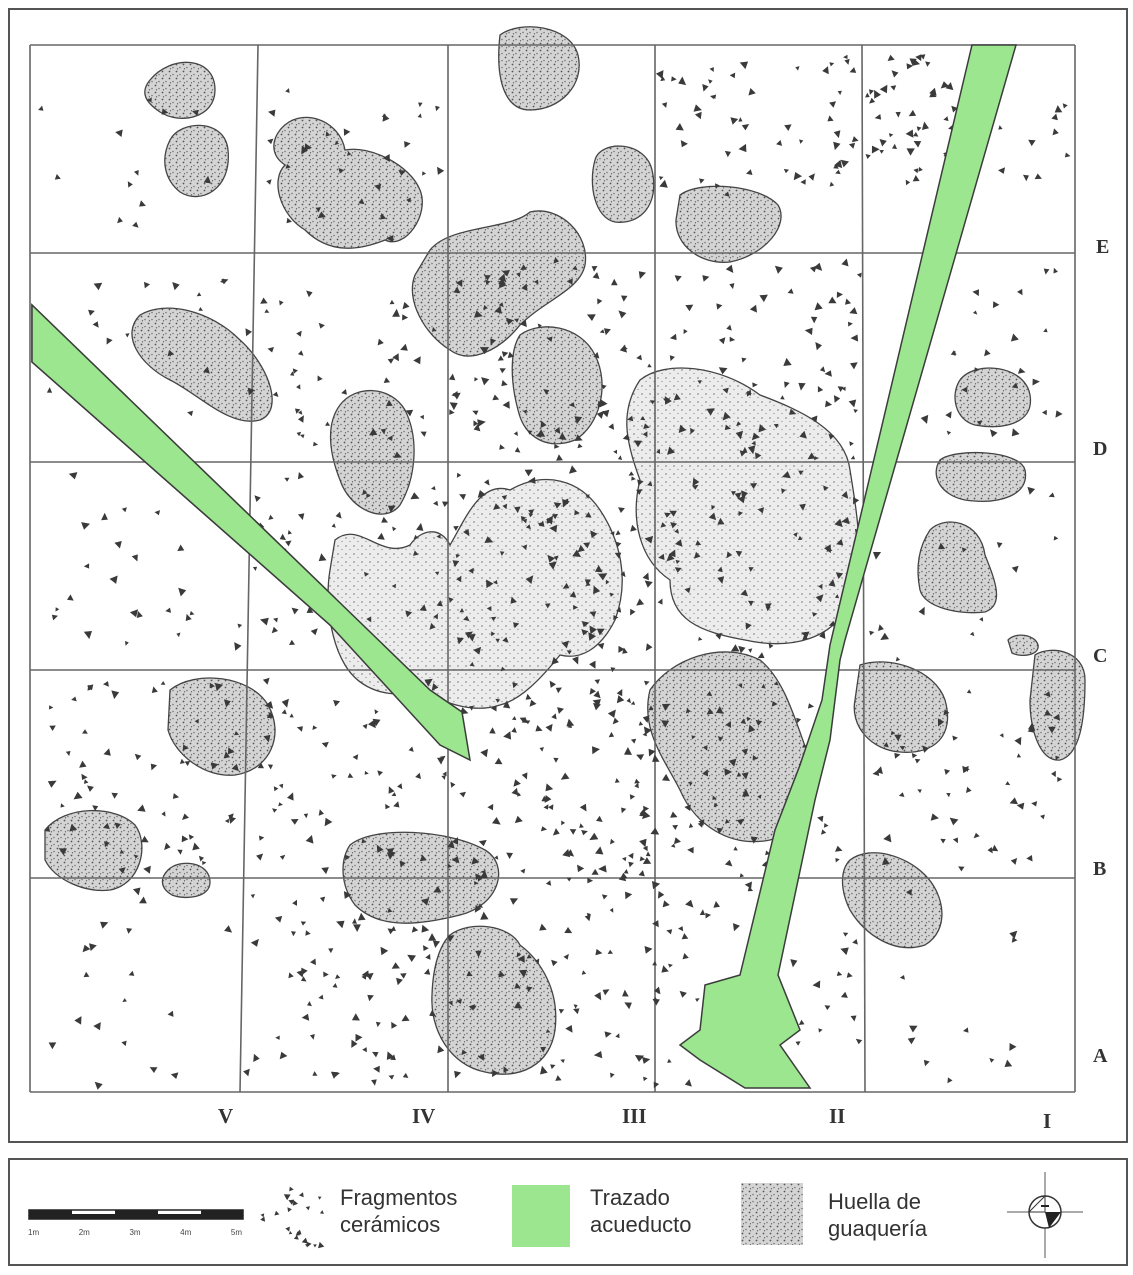 The image size is (1133, 1275). Describe the element at coordinates (348, 182) in the screenshot. I see `looting-area` at that location.